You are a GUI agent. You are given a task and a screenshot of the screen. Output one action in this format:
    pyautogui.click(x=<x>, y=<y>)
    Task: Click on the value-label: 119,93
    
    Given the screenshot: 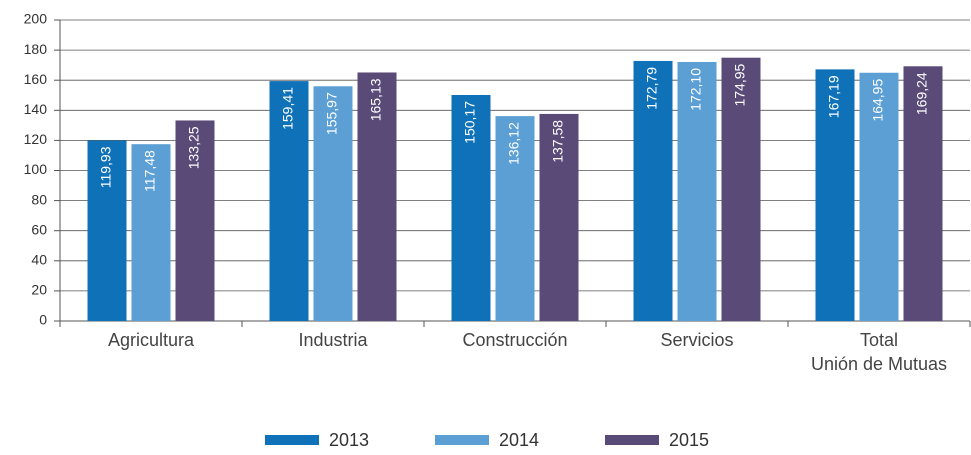 What is the action you would take?
    pyautogui.click(x=106, y=167)
    